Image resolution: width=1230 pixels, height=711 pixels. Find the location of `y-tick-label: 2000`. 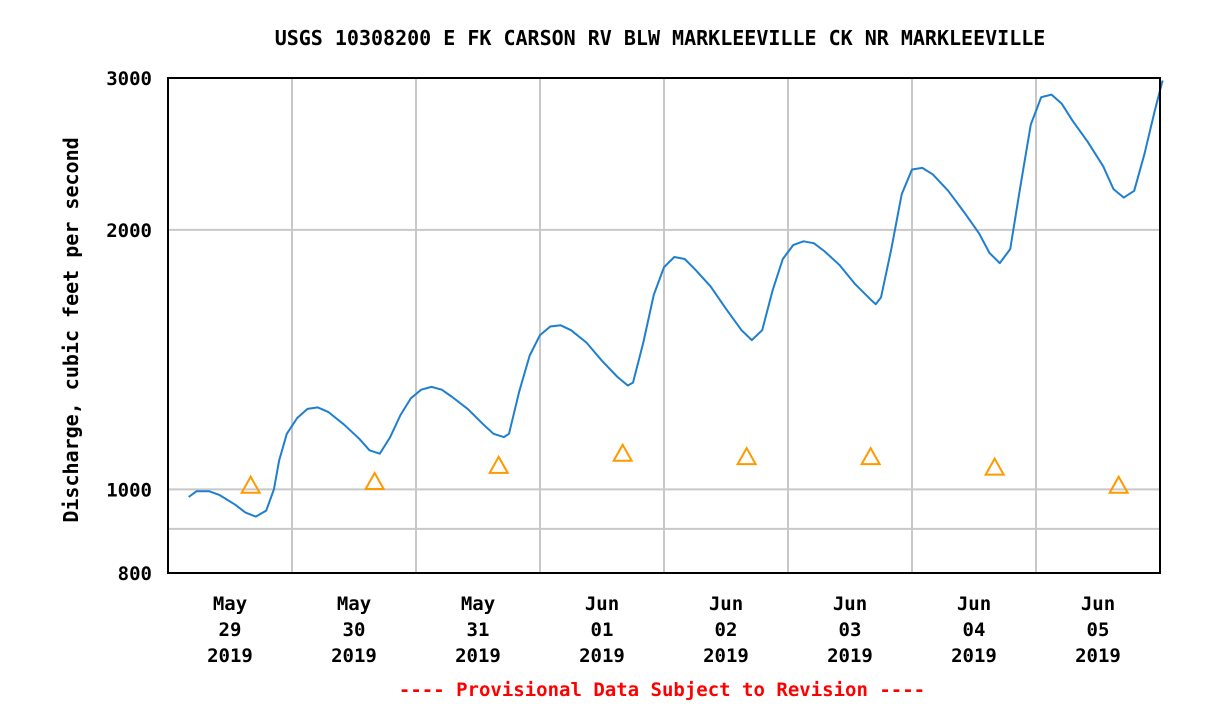

y-tick-label: 2000 is located at coordinates (129, 231).